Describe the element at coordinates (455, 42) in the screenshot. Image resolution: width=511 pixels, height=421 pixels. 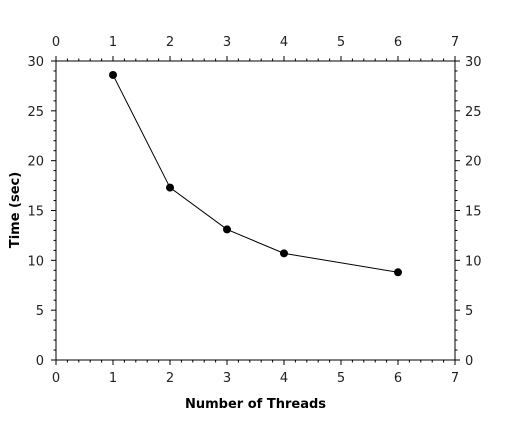
I see `x-tick-label-top: 7` at that location.